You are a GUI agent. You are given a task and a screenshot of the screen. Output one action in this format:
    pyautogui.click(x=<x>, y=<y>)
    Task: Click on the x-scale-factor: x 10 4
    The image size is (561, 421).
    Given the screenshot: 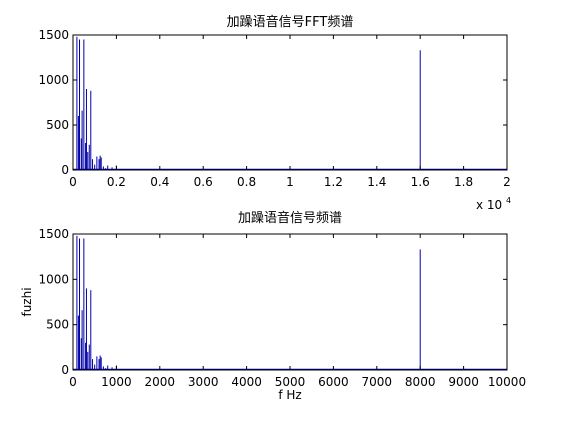 What is the action you would take?
    pyautogui.click(x=493, y=204)
    